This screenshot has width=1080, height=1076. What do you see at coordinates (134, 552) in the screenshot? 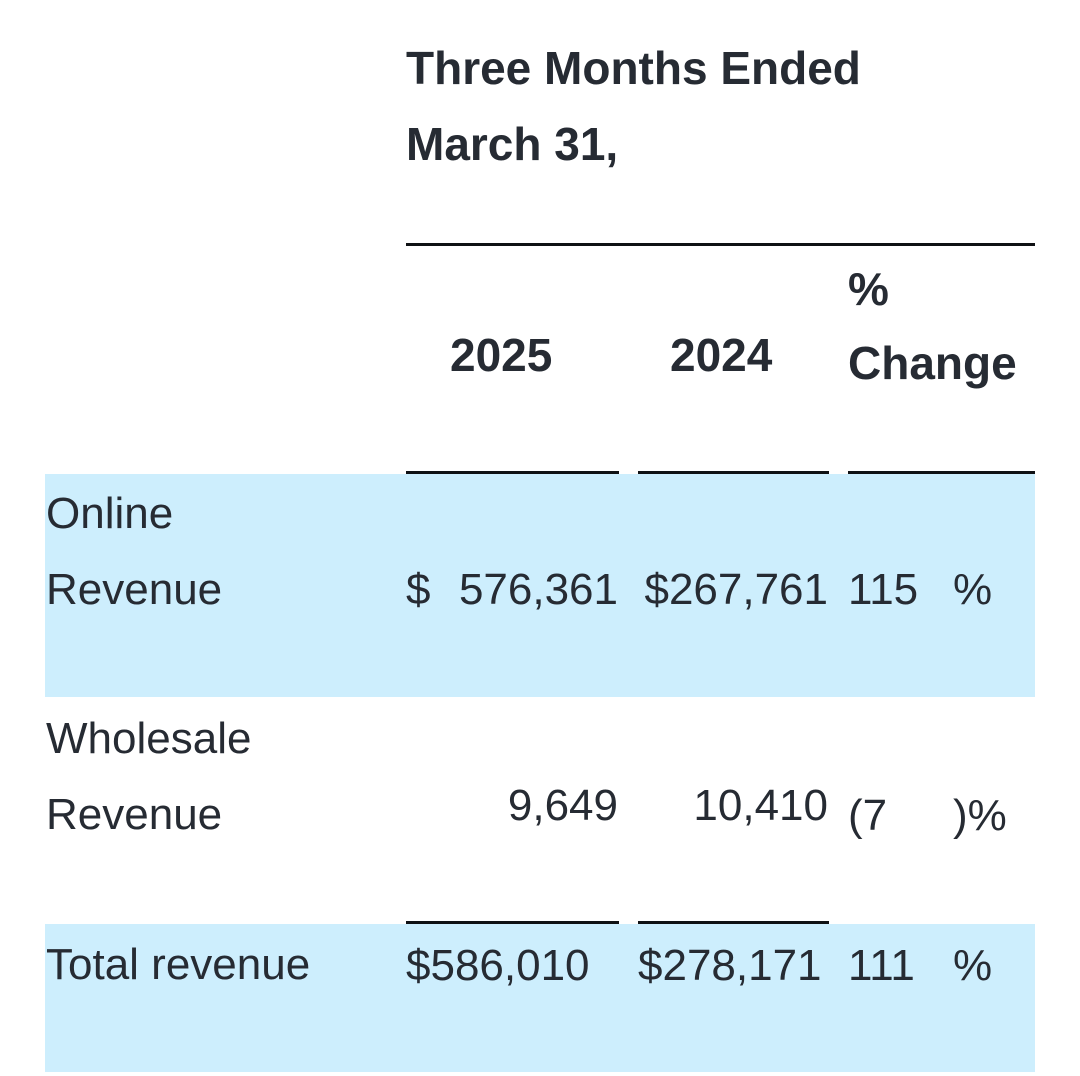
I see `row-label-online-revenue: Online Revenue` at bounding box center [134, 552].